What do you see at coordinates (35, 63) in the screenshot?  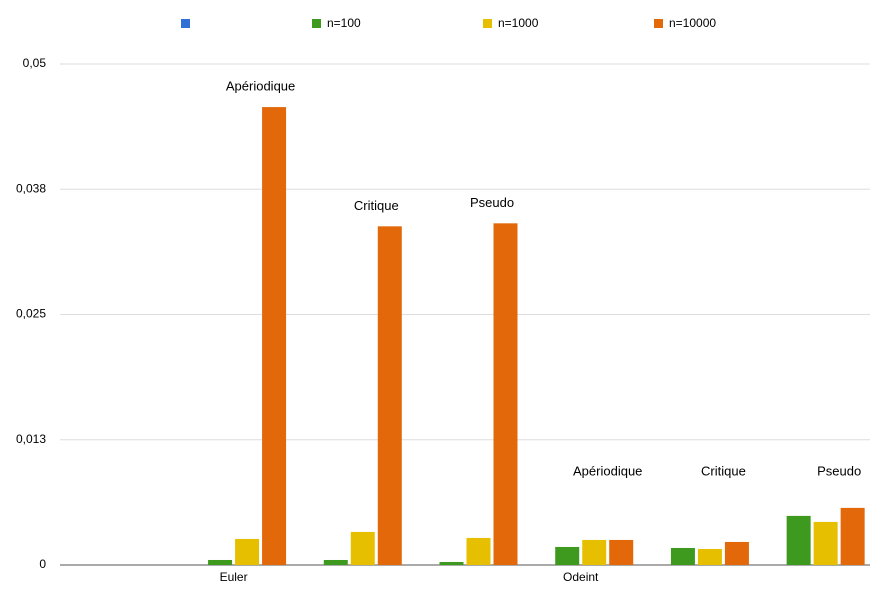 I see `y-tick-label: 0,05` at bounding box center [35, 63].